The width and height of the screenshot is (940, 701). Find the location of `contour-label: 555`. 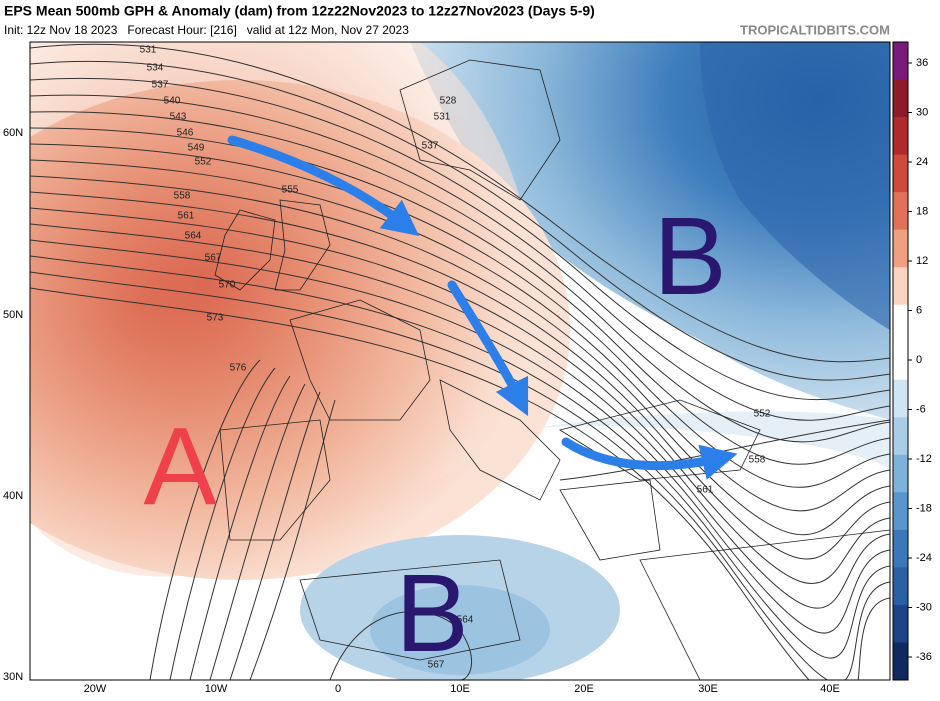

contour-label: 555 is located at coordinates (290, 190).